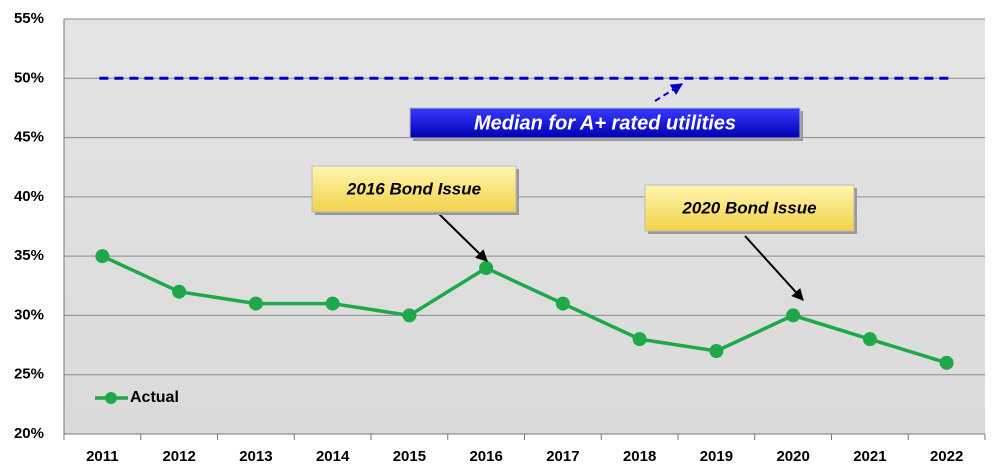 The height and width of the screenshot is (465, 992). I want to click on x-tick-label: 2021, so click(869, 456).